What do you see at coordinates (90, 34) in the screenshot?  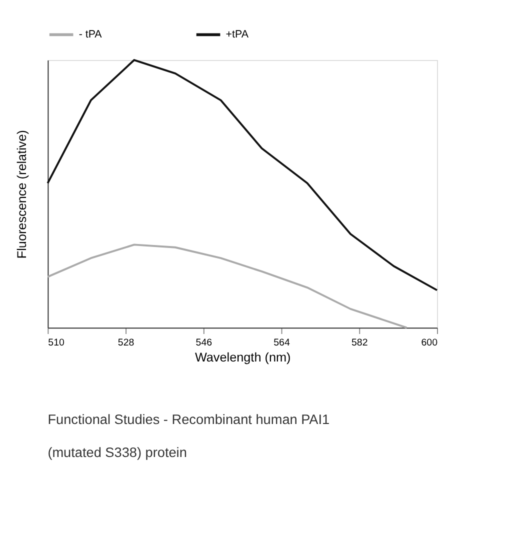 I see `legend-label: - tPA` at bounding box center [90, 34].